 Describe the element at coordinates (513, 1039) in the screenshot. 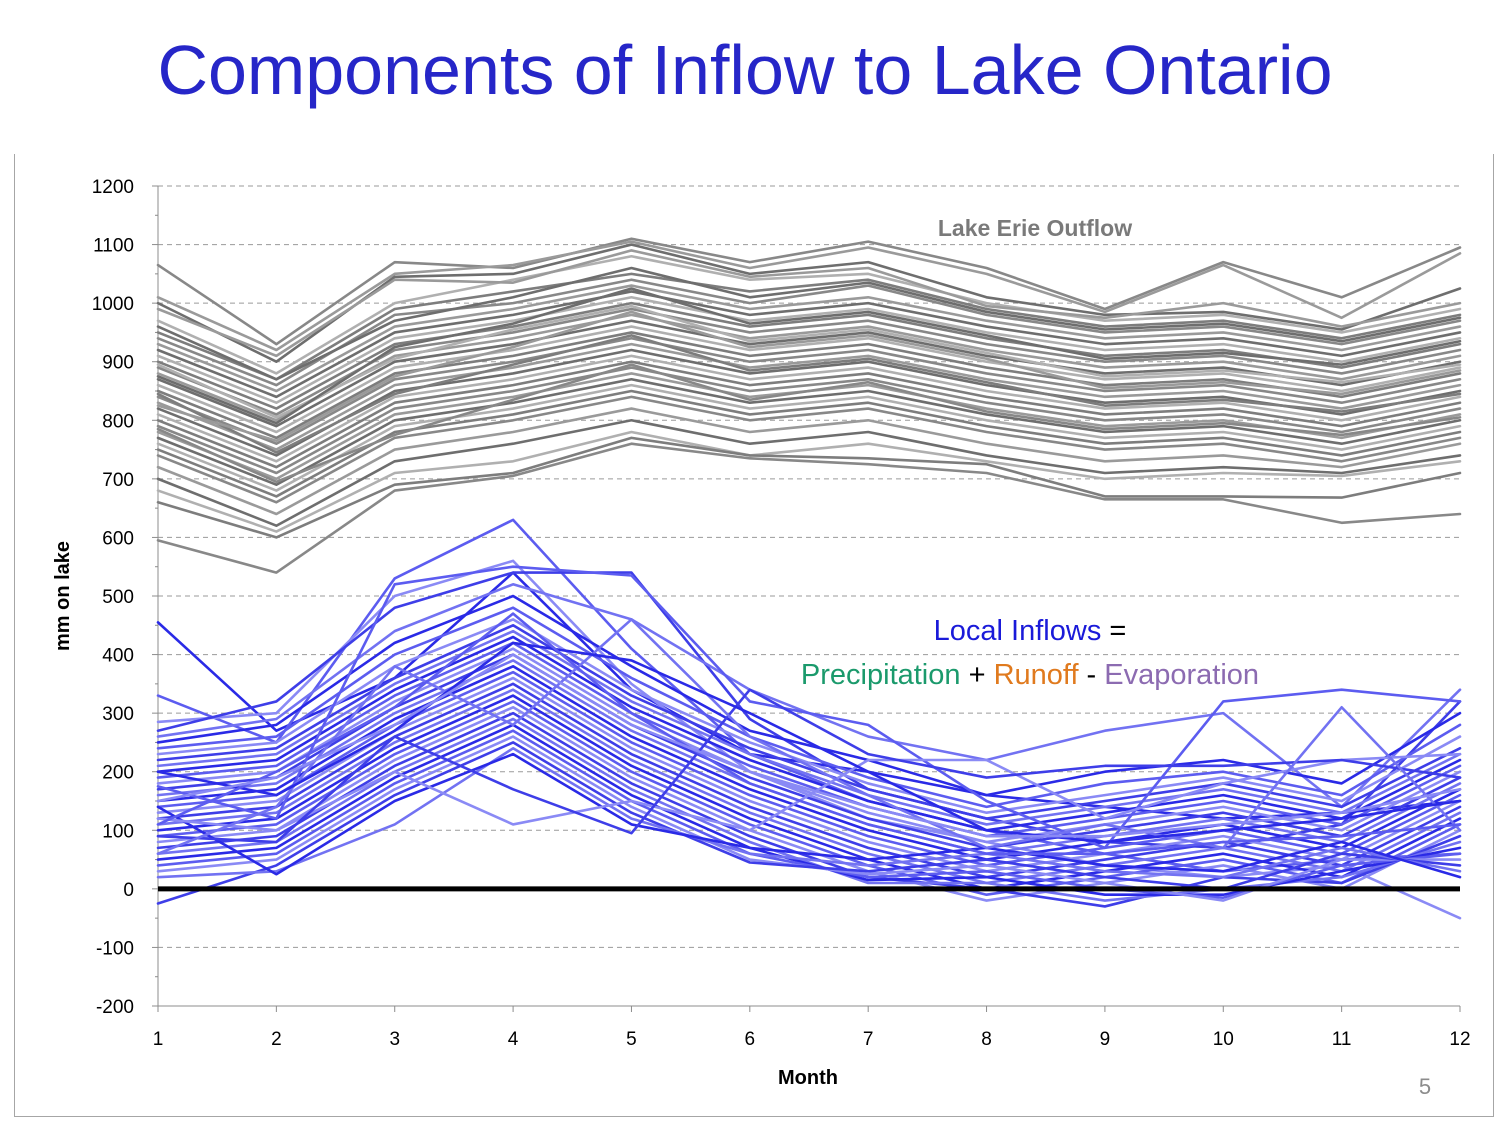

I see `x-tick-label: 4` at that location.